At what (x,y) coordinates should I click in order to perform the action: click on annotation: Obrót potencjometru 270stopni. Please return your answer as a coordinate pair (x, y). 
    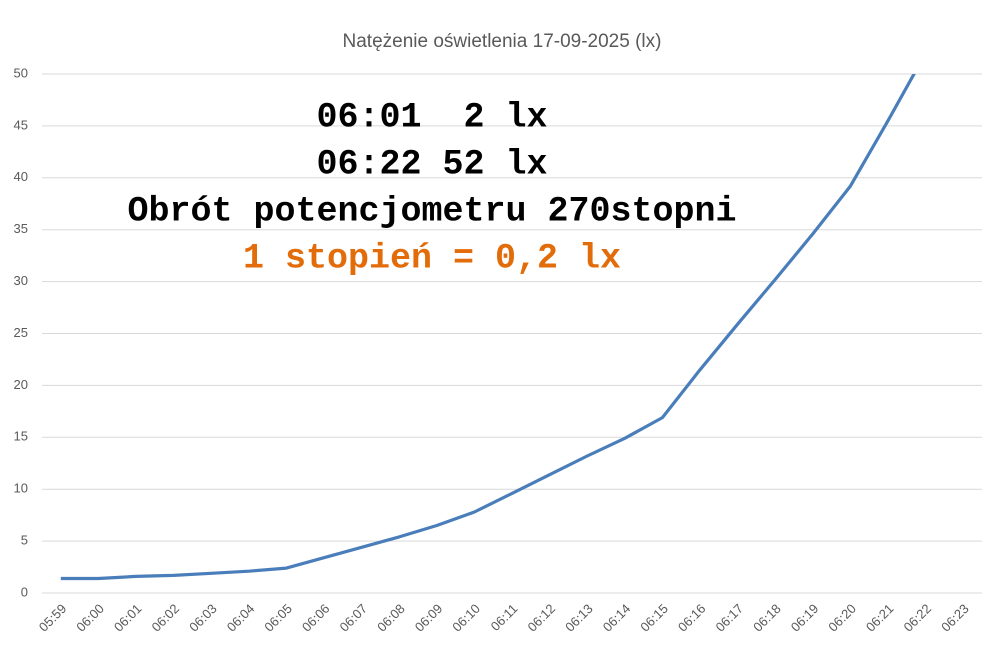
    Looking at the image, I should click on (431, 211).